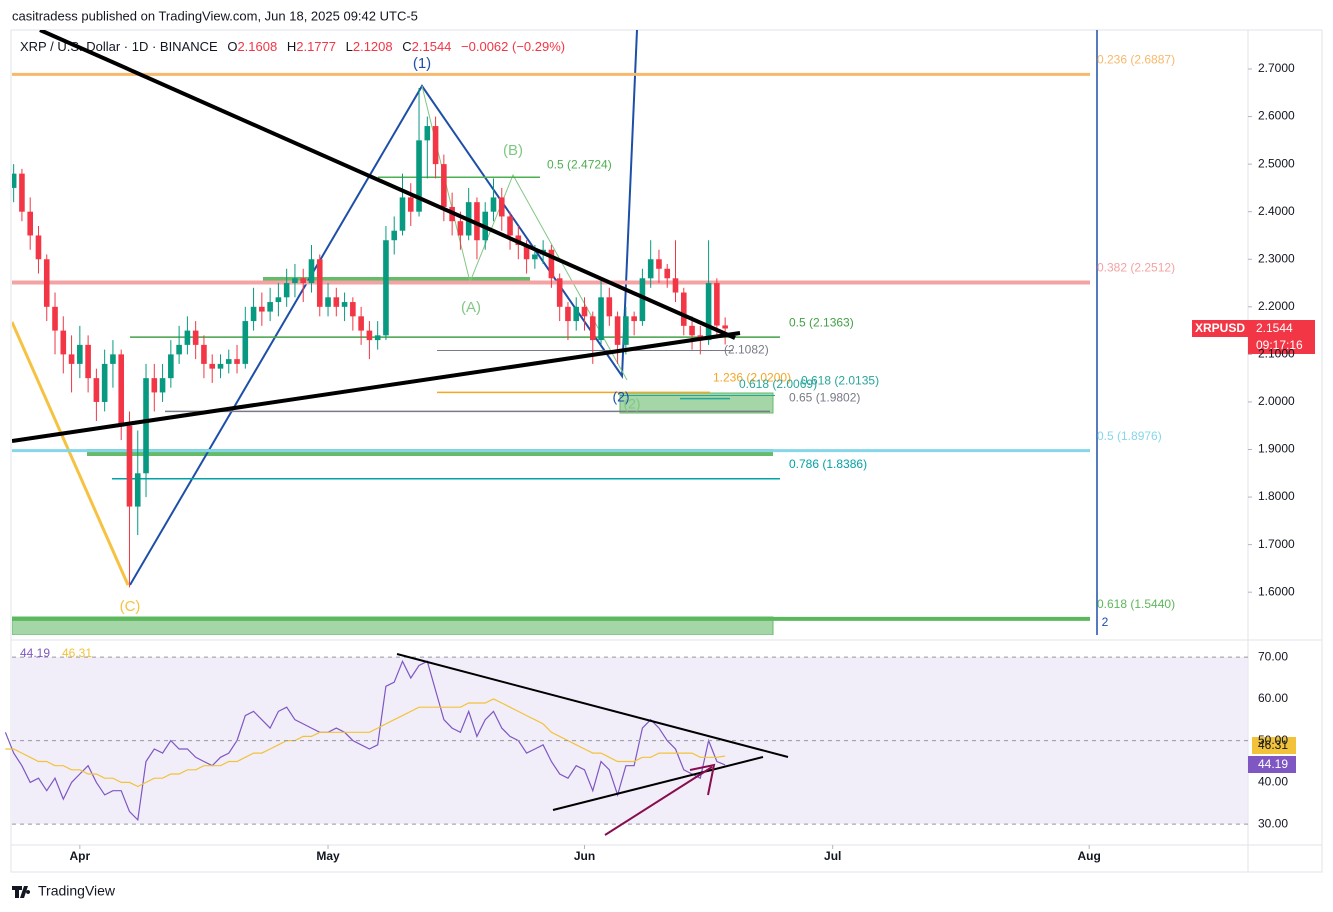 Image resolution: width=1333 pixels, height=912 pixels. I want to click on fib-label: 0.618 (2.0135), so click(840, 381).